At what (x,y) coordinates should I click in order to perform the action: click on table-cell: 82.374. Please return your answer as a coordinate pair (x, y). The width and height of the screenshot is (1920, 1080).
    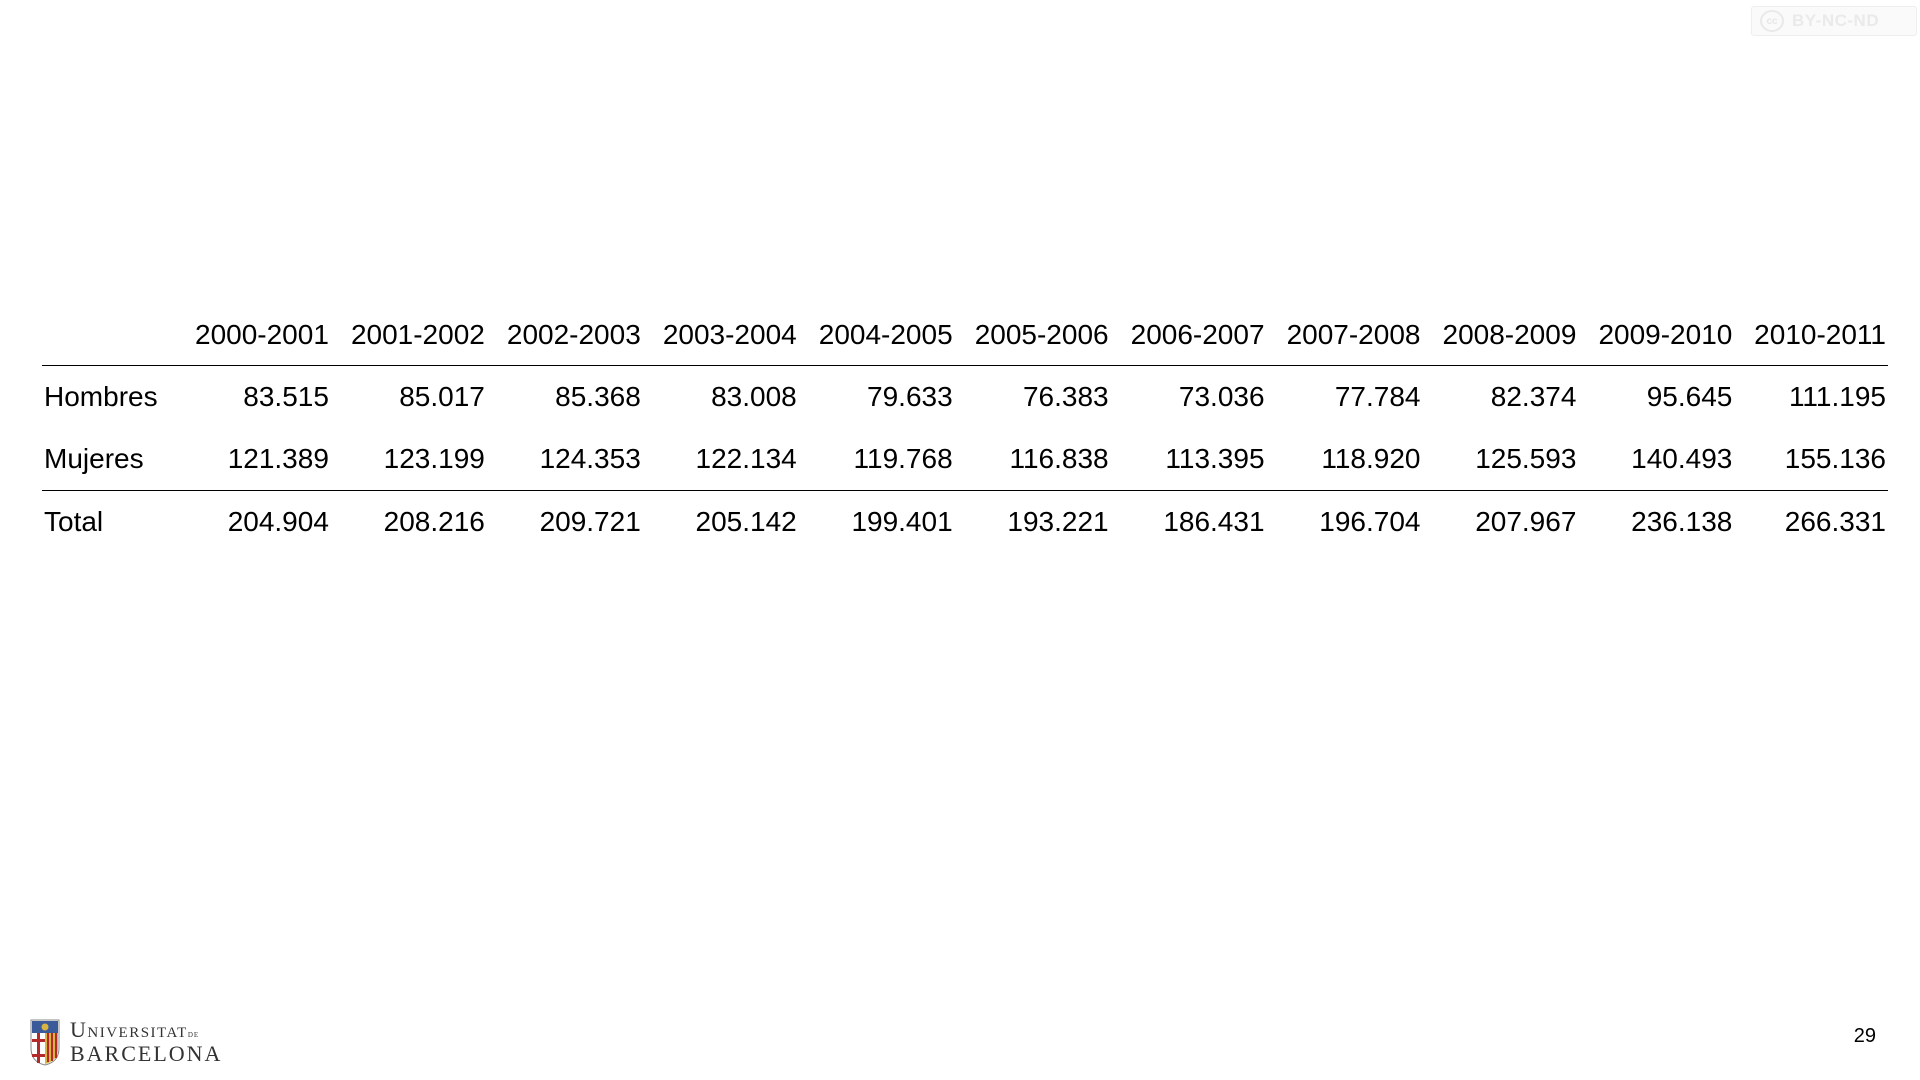
    Looking at the image, I should click on (1533, 396).